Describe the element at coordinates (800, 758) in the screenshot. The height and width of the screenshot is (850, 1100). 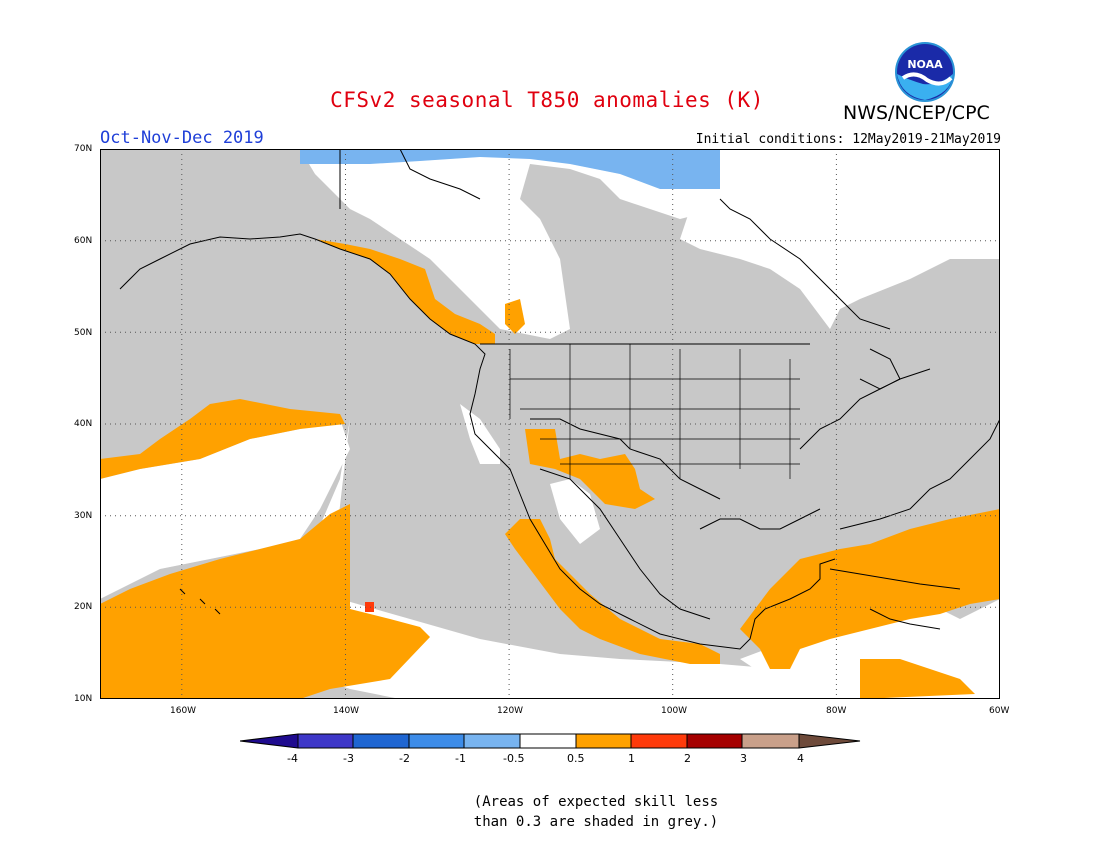
I see `colorbar-label-4: 4` at that location.